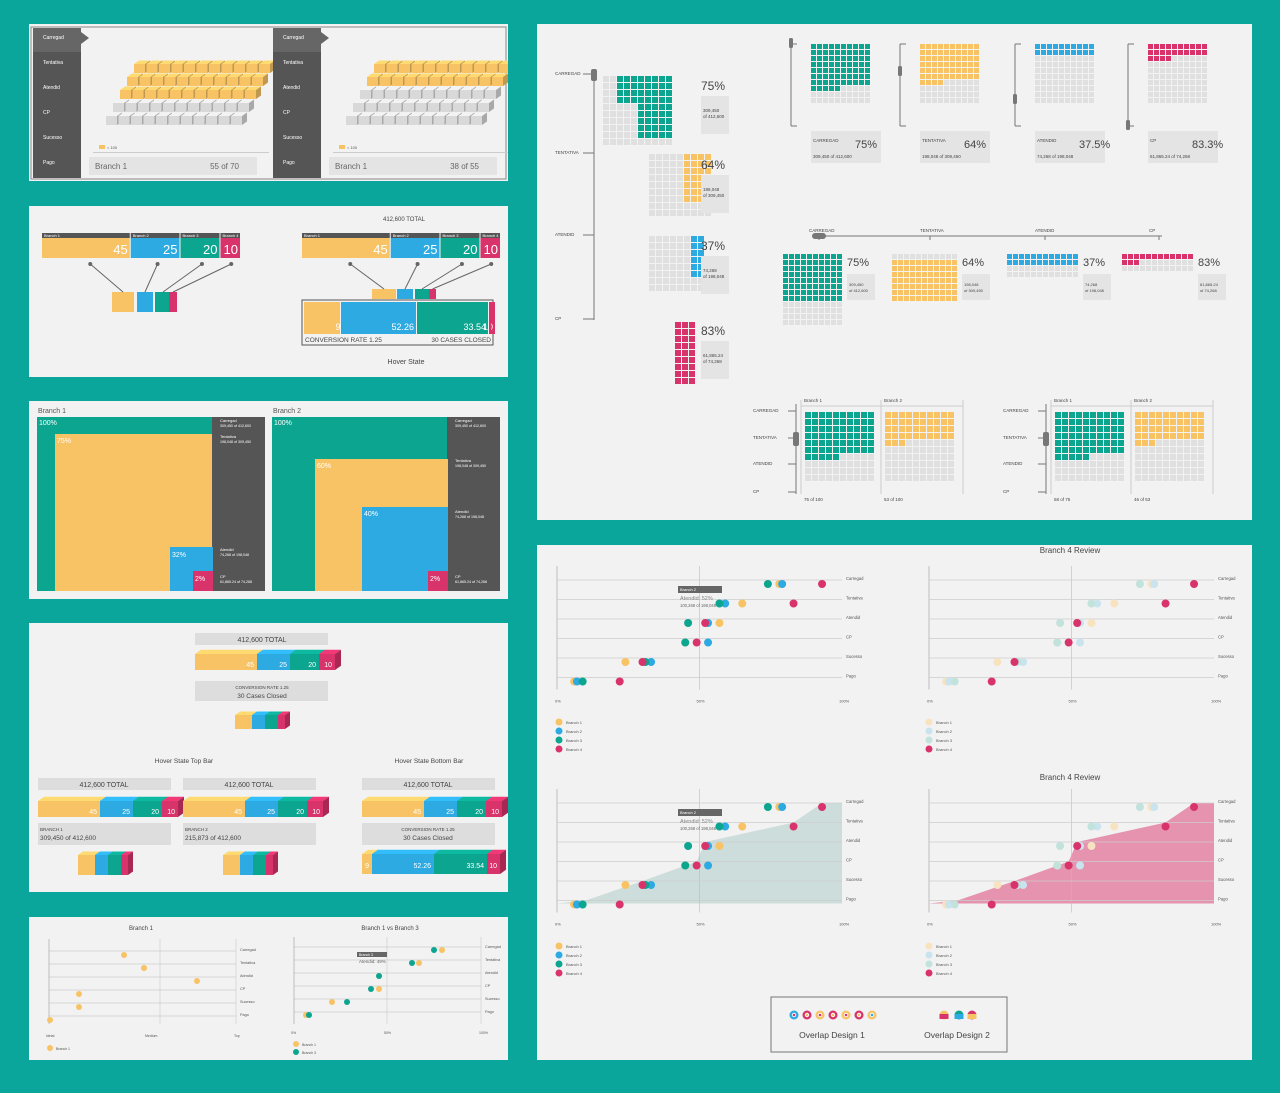 This screenshot has width=1280, height=1093. What do you see at coordinates (268, 103) in the screenshot?
I see `panel-border` at bounding box center [268, 103].